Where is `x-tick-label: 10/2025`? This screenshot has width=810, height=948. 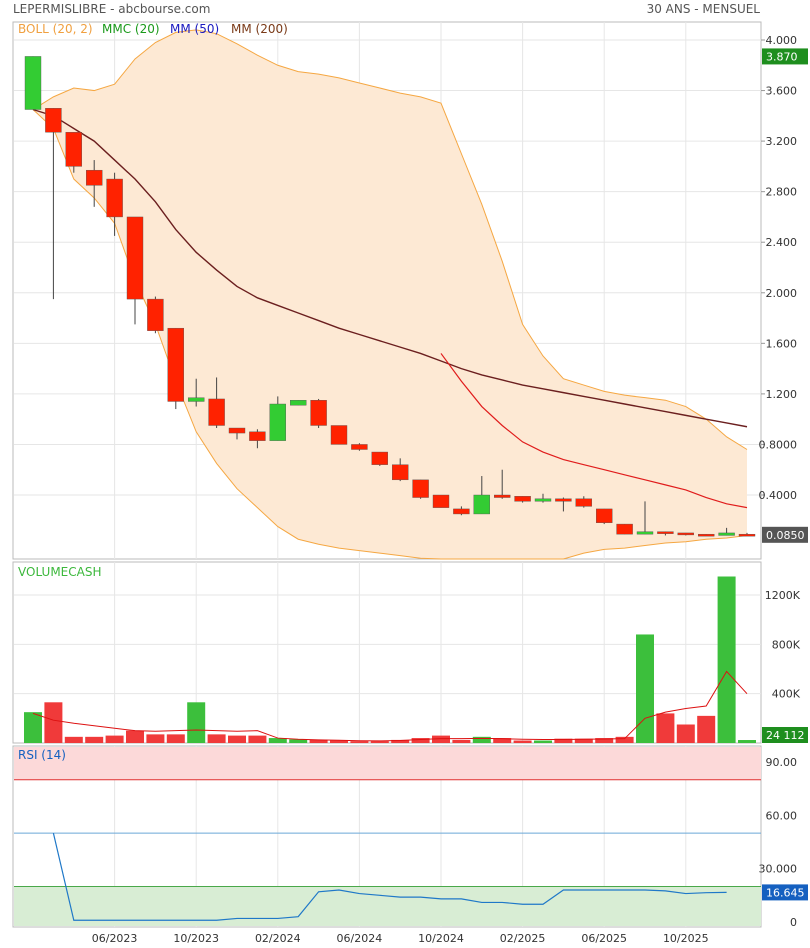
x-tick-label: 10/2025 is located at coordinates (686, 938).